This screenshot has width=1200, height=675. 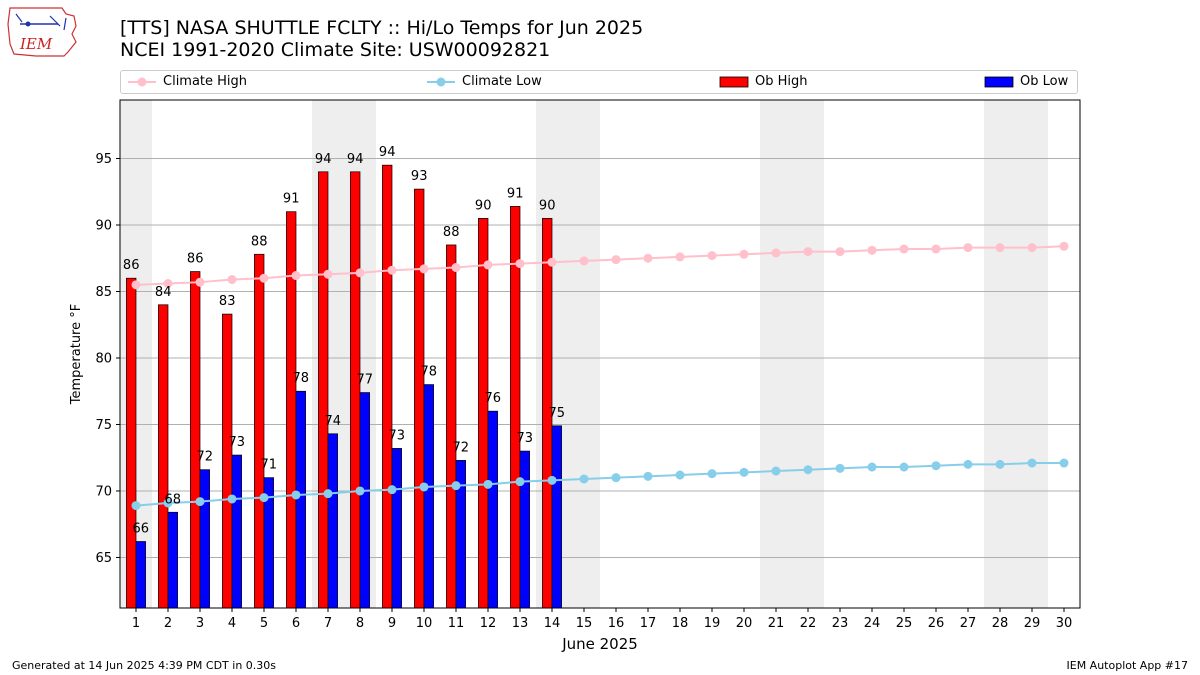 What do you see at coordinates (103, 491) in the screenshot?
I see `y-tick-label: 70` at bounding box center [103, 491].